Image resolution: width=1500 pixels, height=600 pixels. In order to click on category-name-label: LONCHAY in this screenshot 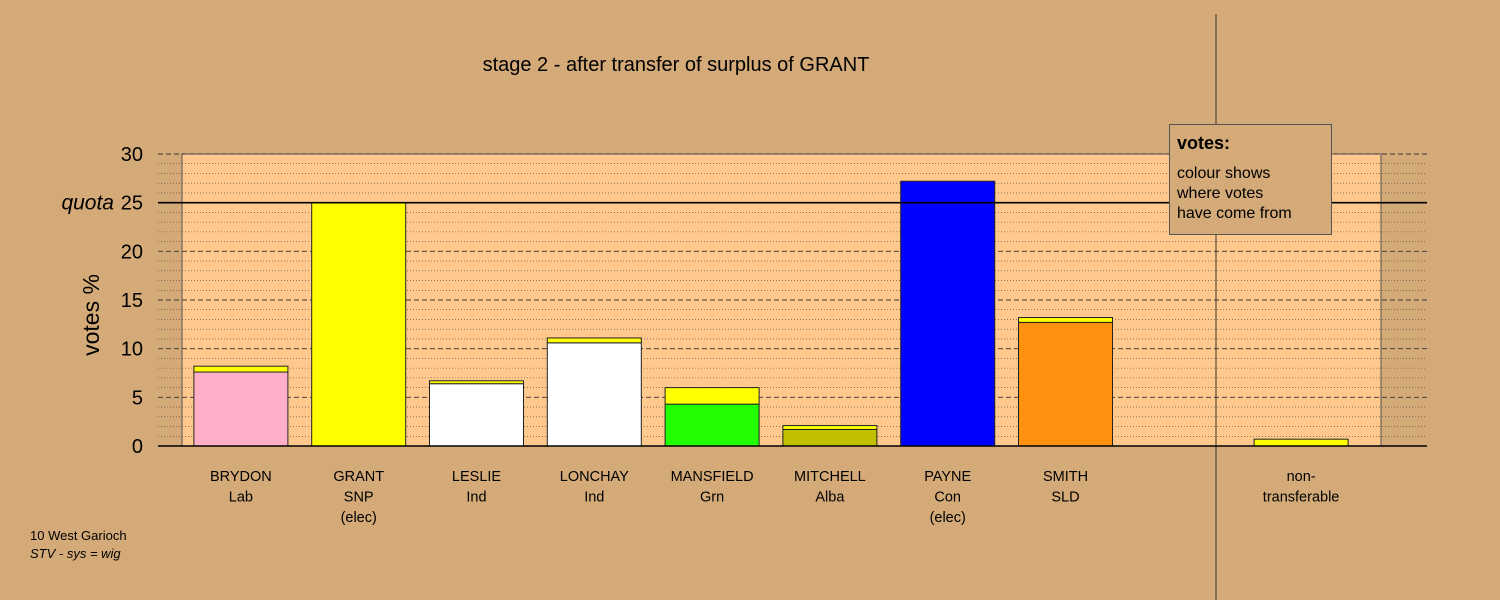, I will do `click(594, 477)`.